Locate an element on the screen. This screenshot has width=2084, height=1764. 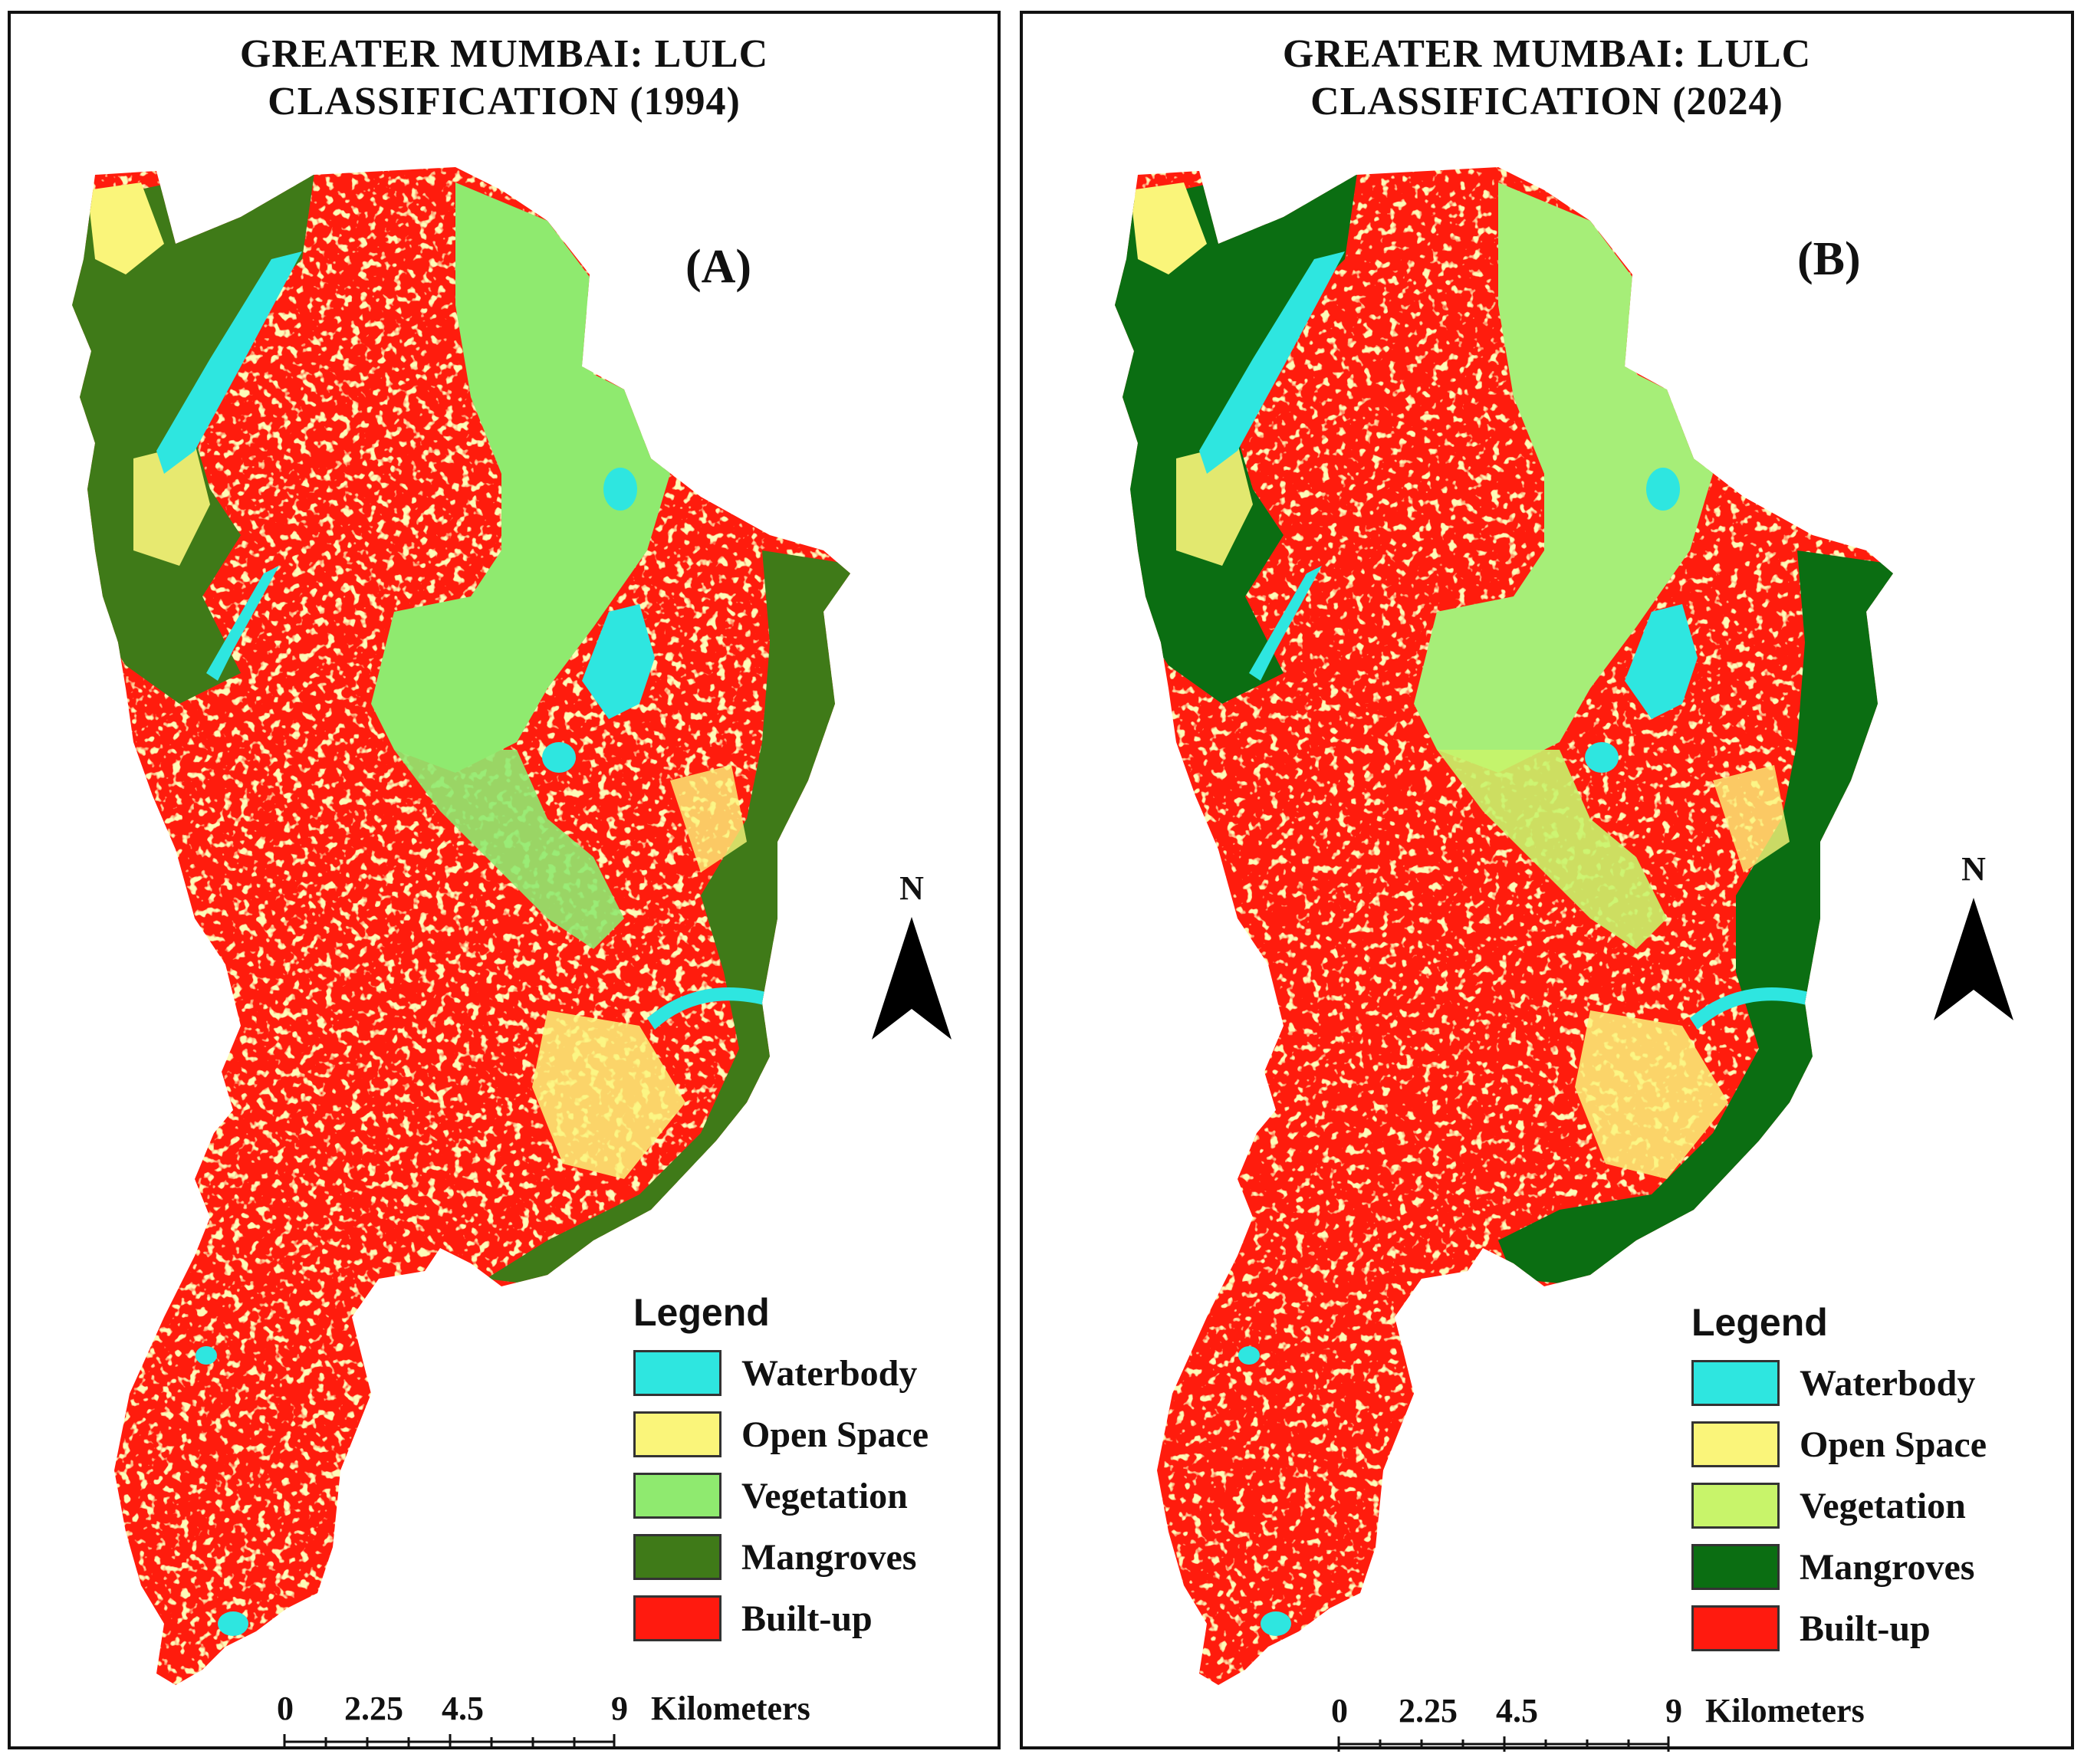
panel-label: (A) is located at coordinates (718, 267).